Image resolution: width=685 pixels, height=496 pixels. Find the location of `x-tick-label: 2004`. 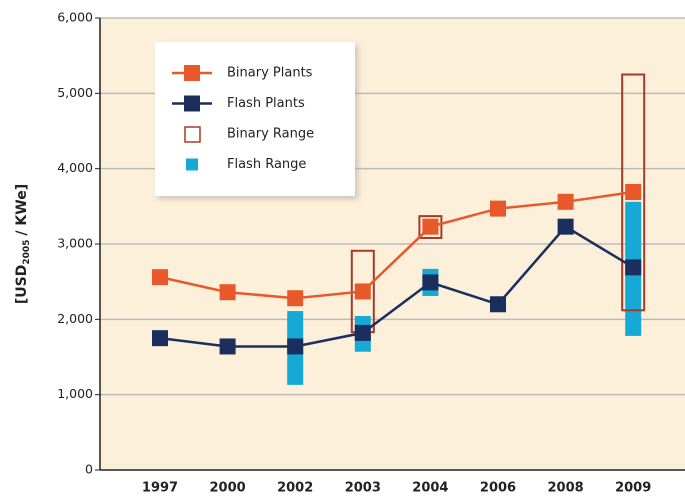

x-tick-label: 2004 is located at coordinates (430, 488).